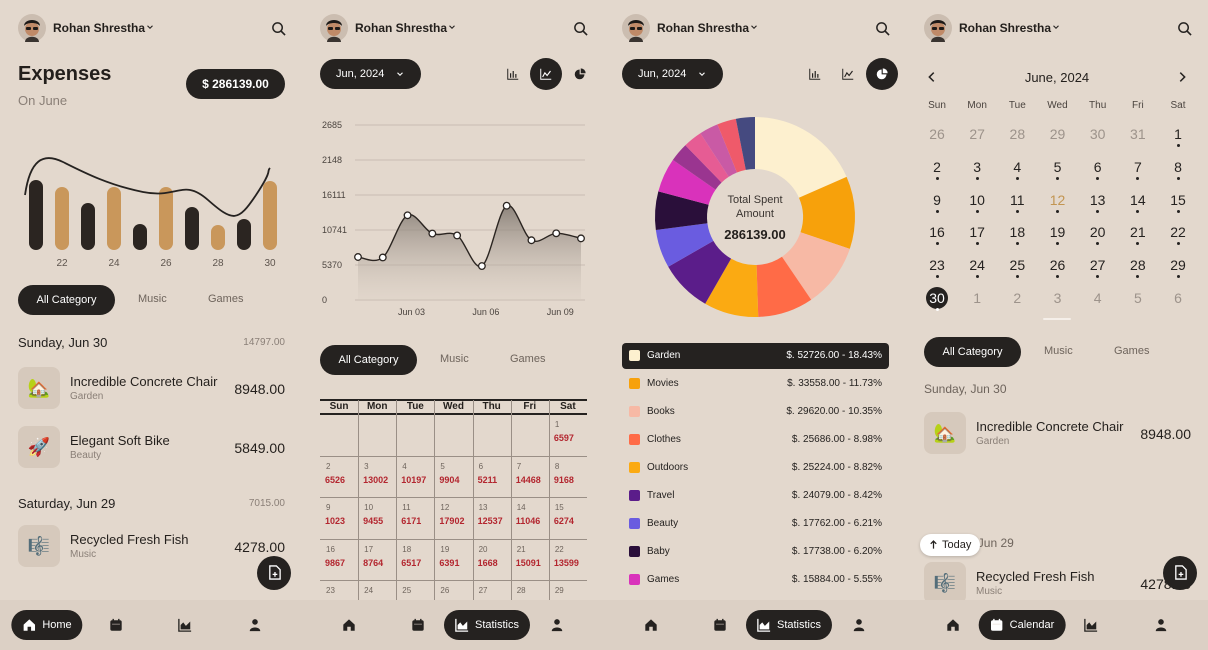  What do you see at coordinates (235, 84) in the screenshot?
I see `balance-pill: $ 286139.00` at bounding box center [235, 84].